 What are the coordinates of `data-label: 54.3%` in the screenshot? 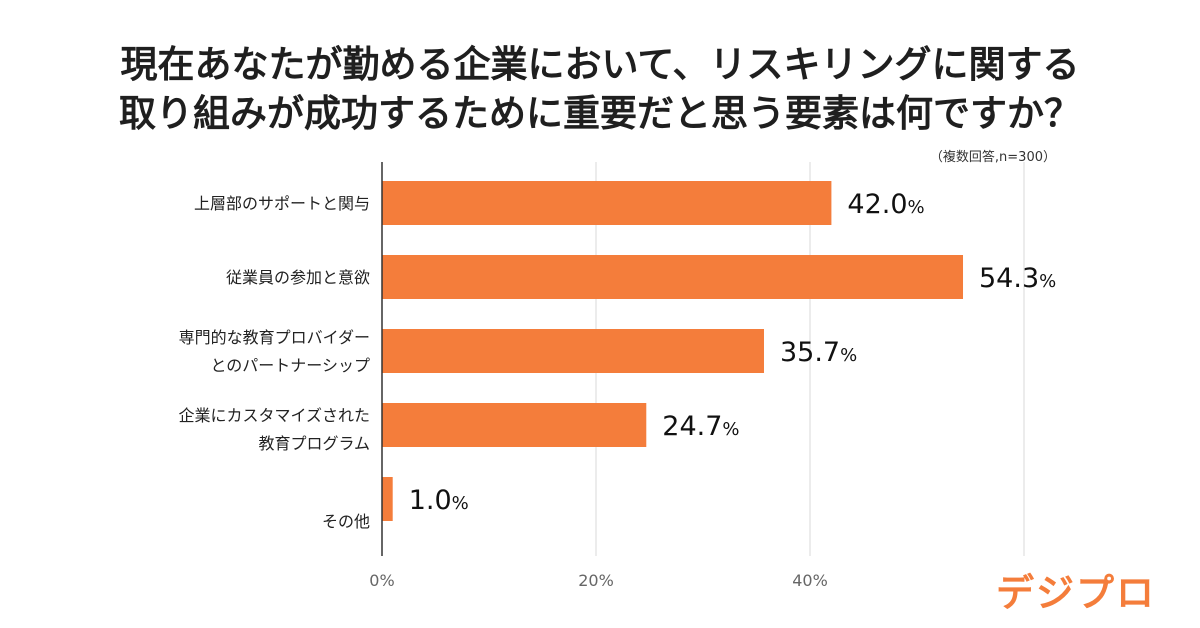 It's located at (1017, 278).